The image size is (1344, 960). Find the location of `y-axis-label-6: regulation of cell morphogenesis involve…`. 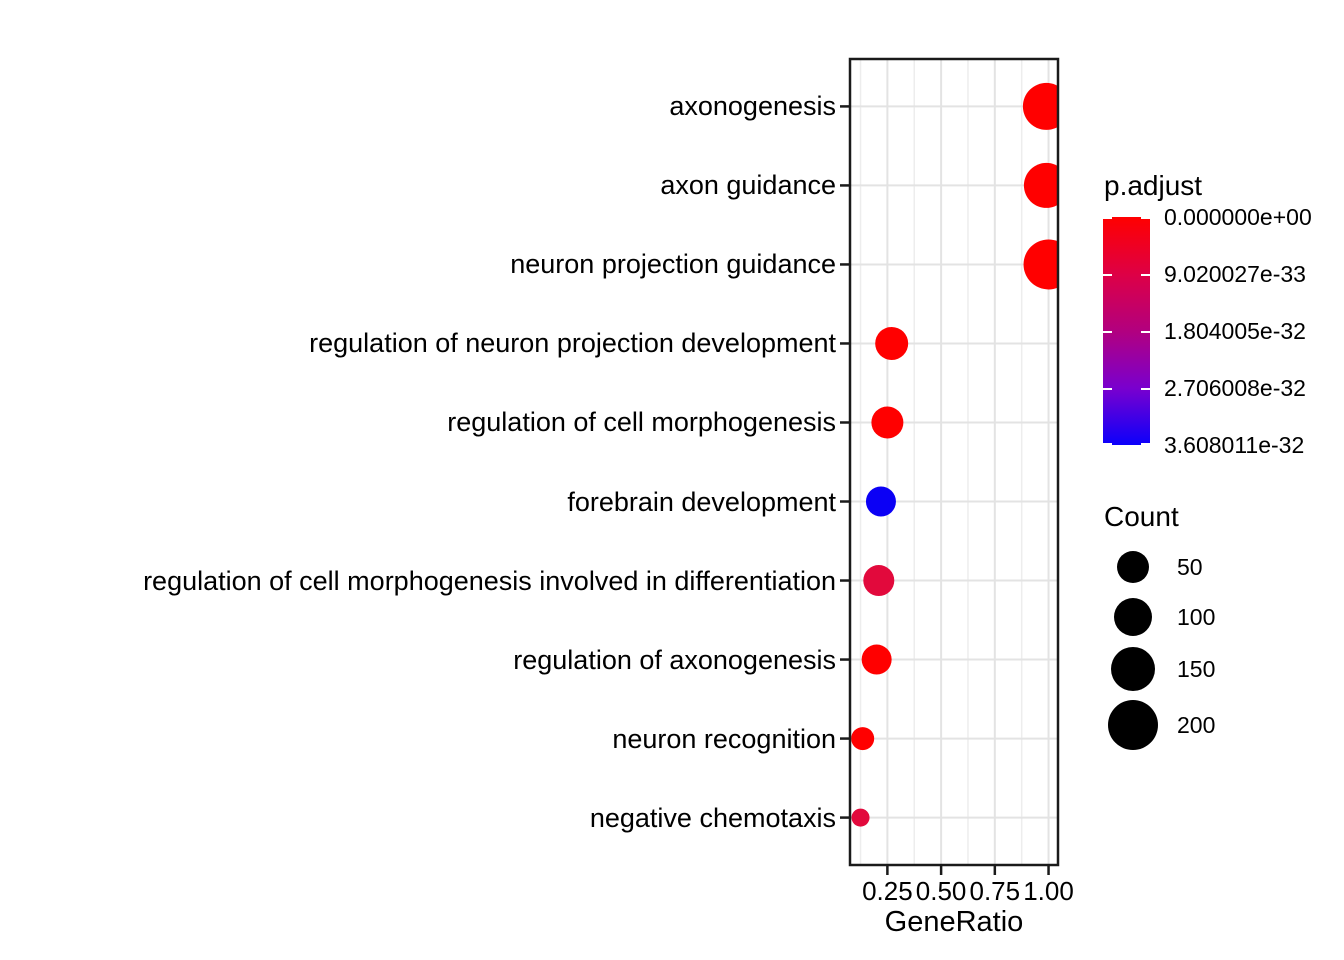

y-axis-label-6: regulation of cell morphogenesis involve… is located at coordinates (489, 580).